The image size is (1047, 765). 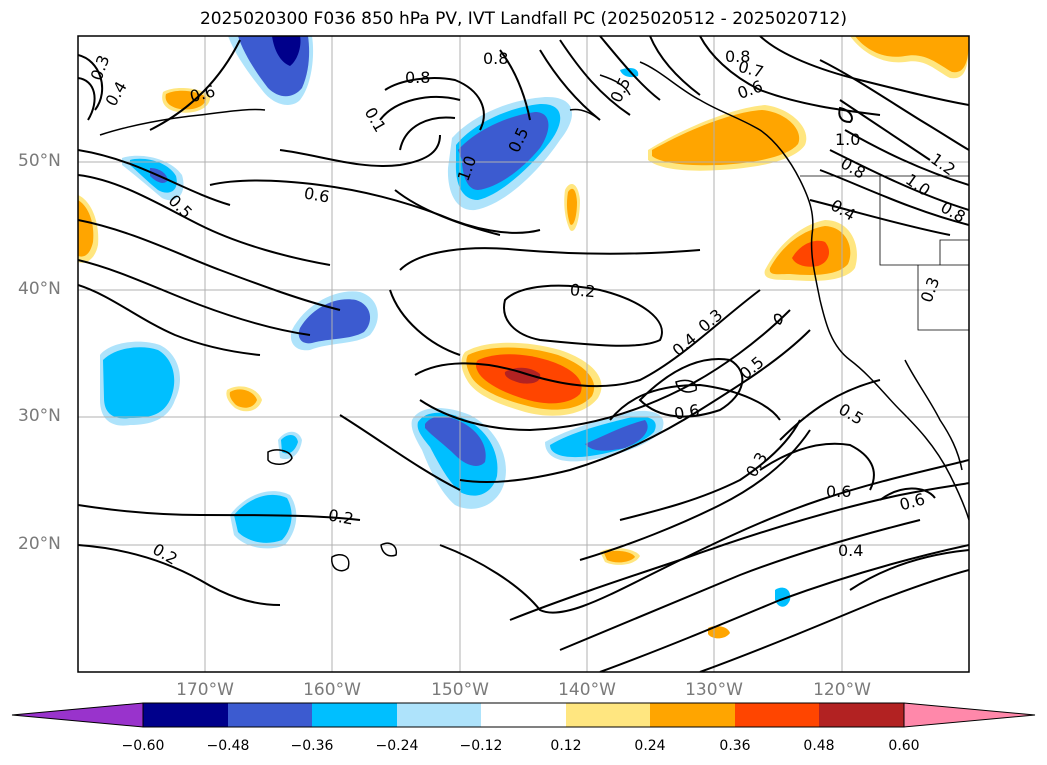 What do you see at coordinates (969, 715) in the screenshot?
I see `colorbar-extend-max` at bounding box center [969, 715].